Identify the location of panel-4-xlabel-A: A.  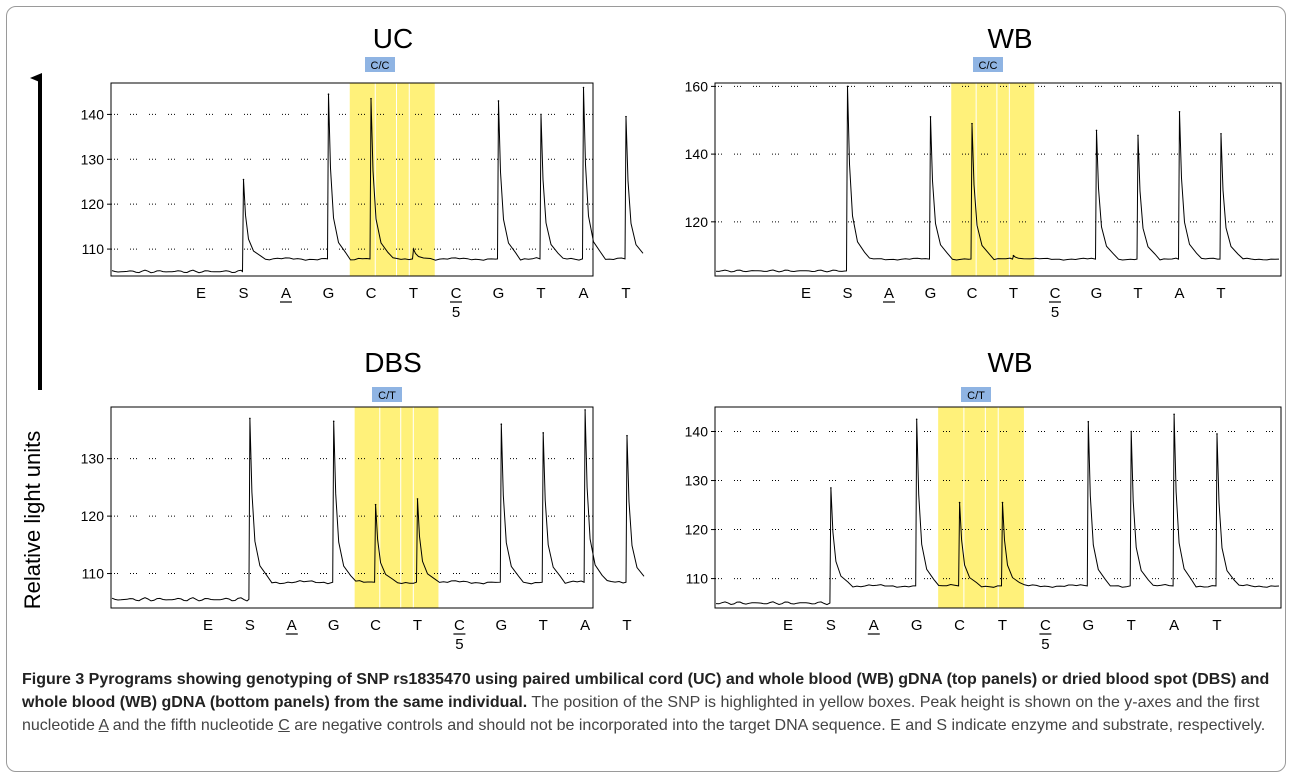
(1174, 625).